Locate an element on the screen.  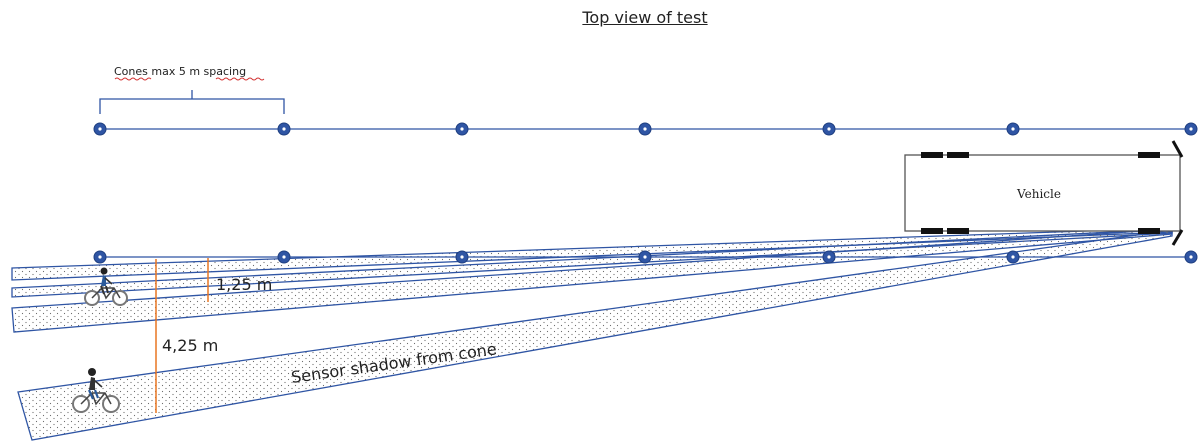
top-cone-row is located at coordinates (645, 129).